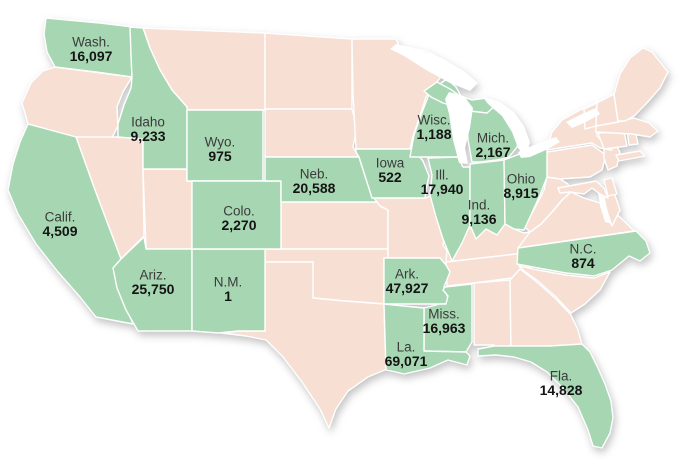 The width and height of the screenshot is (700, 466). I want to click on state-label-wisconsin: Wisc., so click(434, 120).